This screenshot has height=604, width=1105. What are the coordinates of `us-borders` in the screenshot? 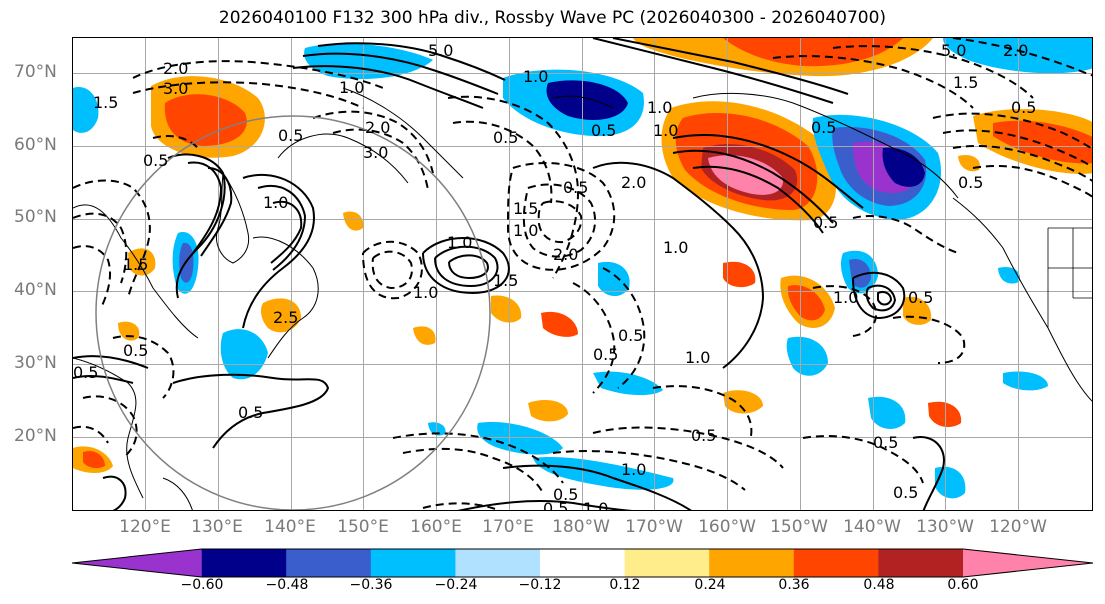 It's located at (1069, 277).